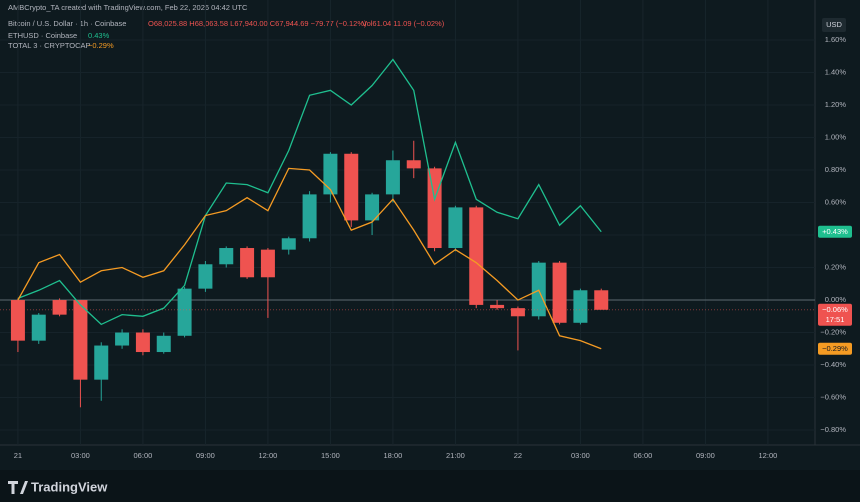 This screenshot has height=502, width=860. Describe the element at coordinates (69, 486) in the screenshot. I see `brand: TradingView` at that location.